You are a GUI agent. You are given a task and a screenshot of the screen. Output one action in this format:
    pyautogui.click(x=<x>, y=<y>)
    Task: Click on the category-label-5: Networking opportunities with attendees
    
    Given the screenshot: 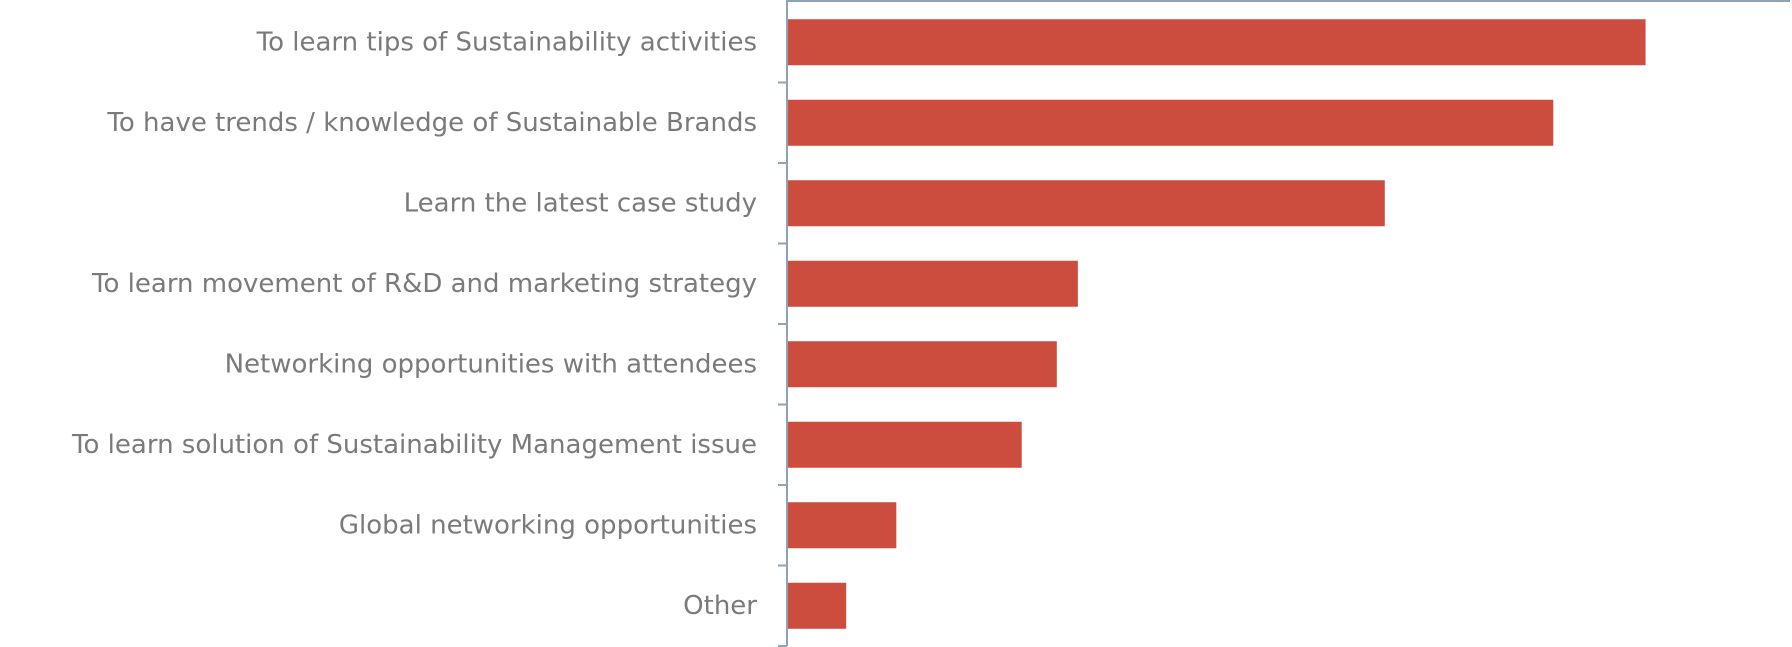 What is the action you would take?
    pyautogui.click(x=491, y=364)
    